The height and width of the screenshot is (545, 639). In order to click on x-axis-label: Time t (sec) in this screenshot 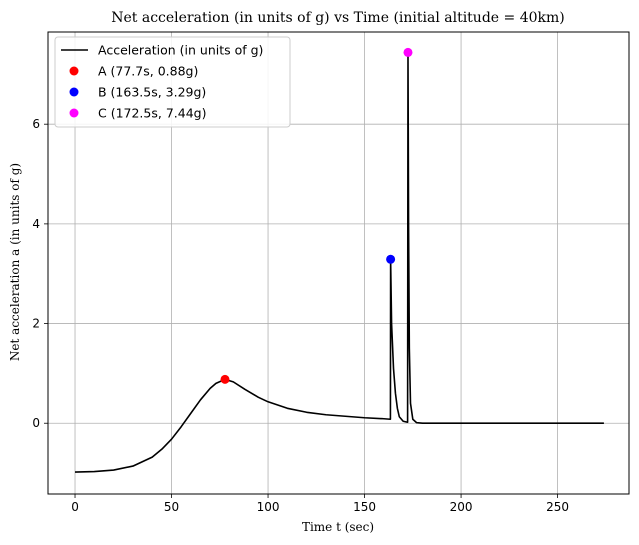, I will do `click(338, 527)`.